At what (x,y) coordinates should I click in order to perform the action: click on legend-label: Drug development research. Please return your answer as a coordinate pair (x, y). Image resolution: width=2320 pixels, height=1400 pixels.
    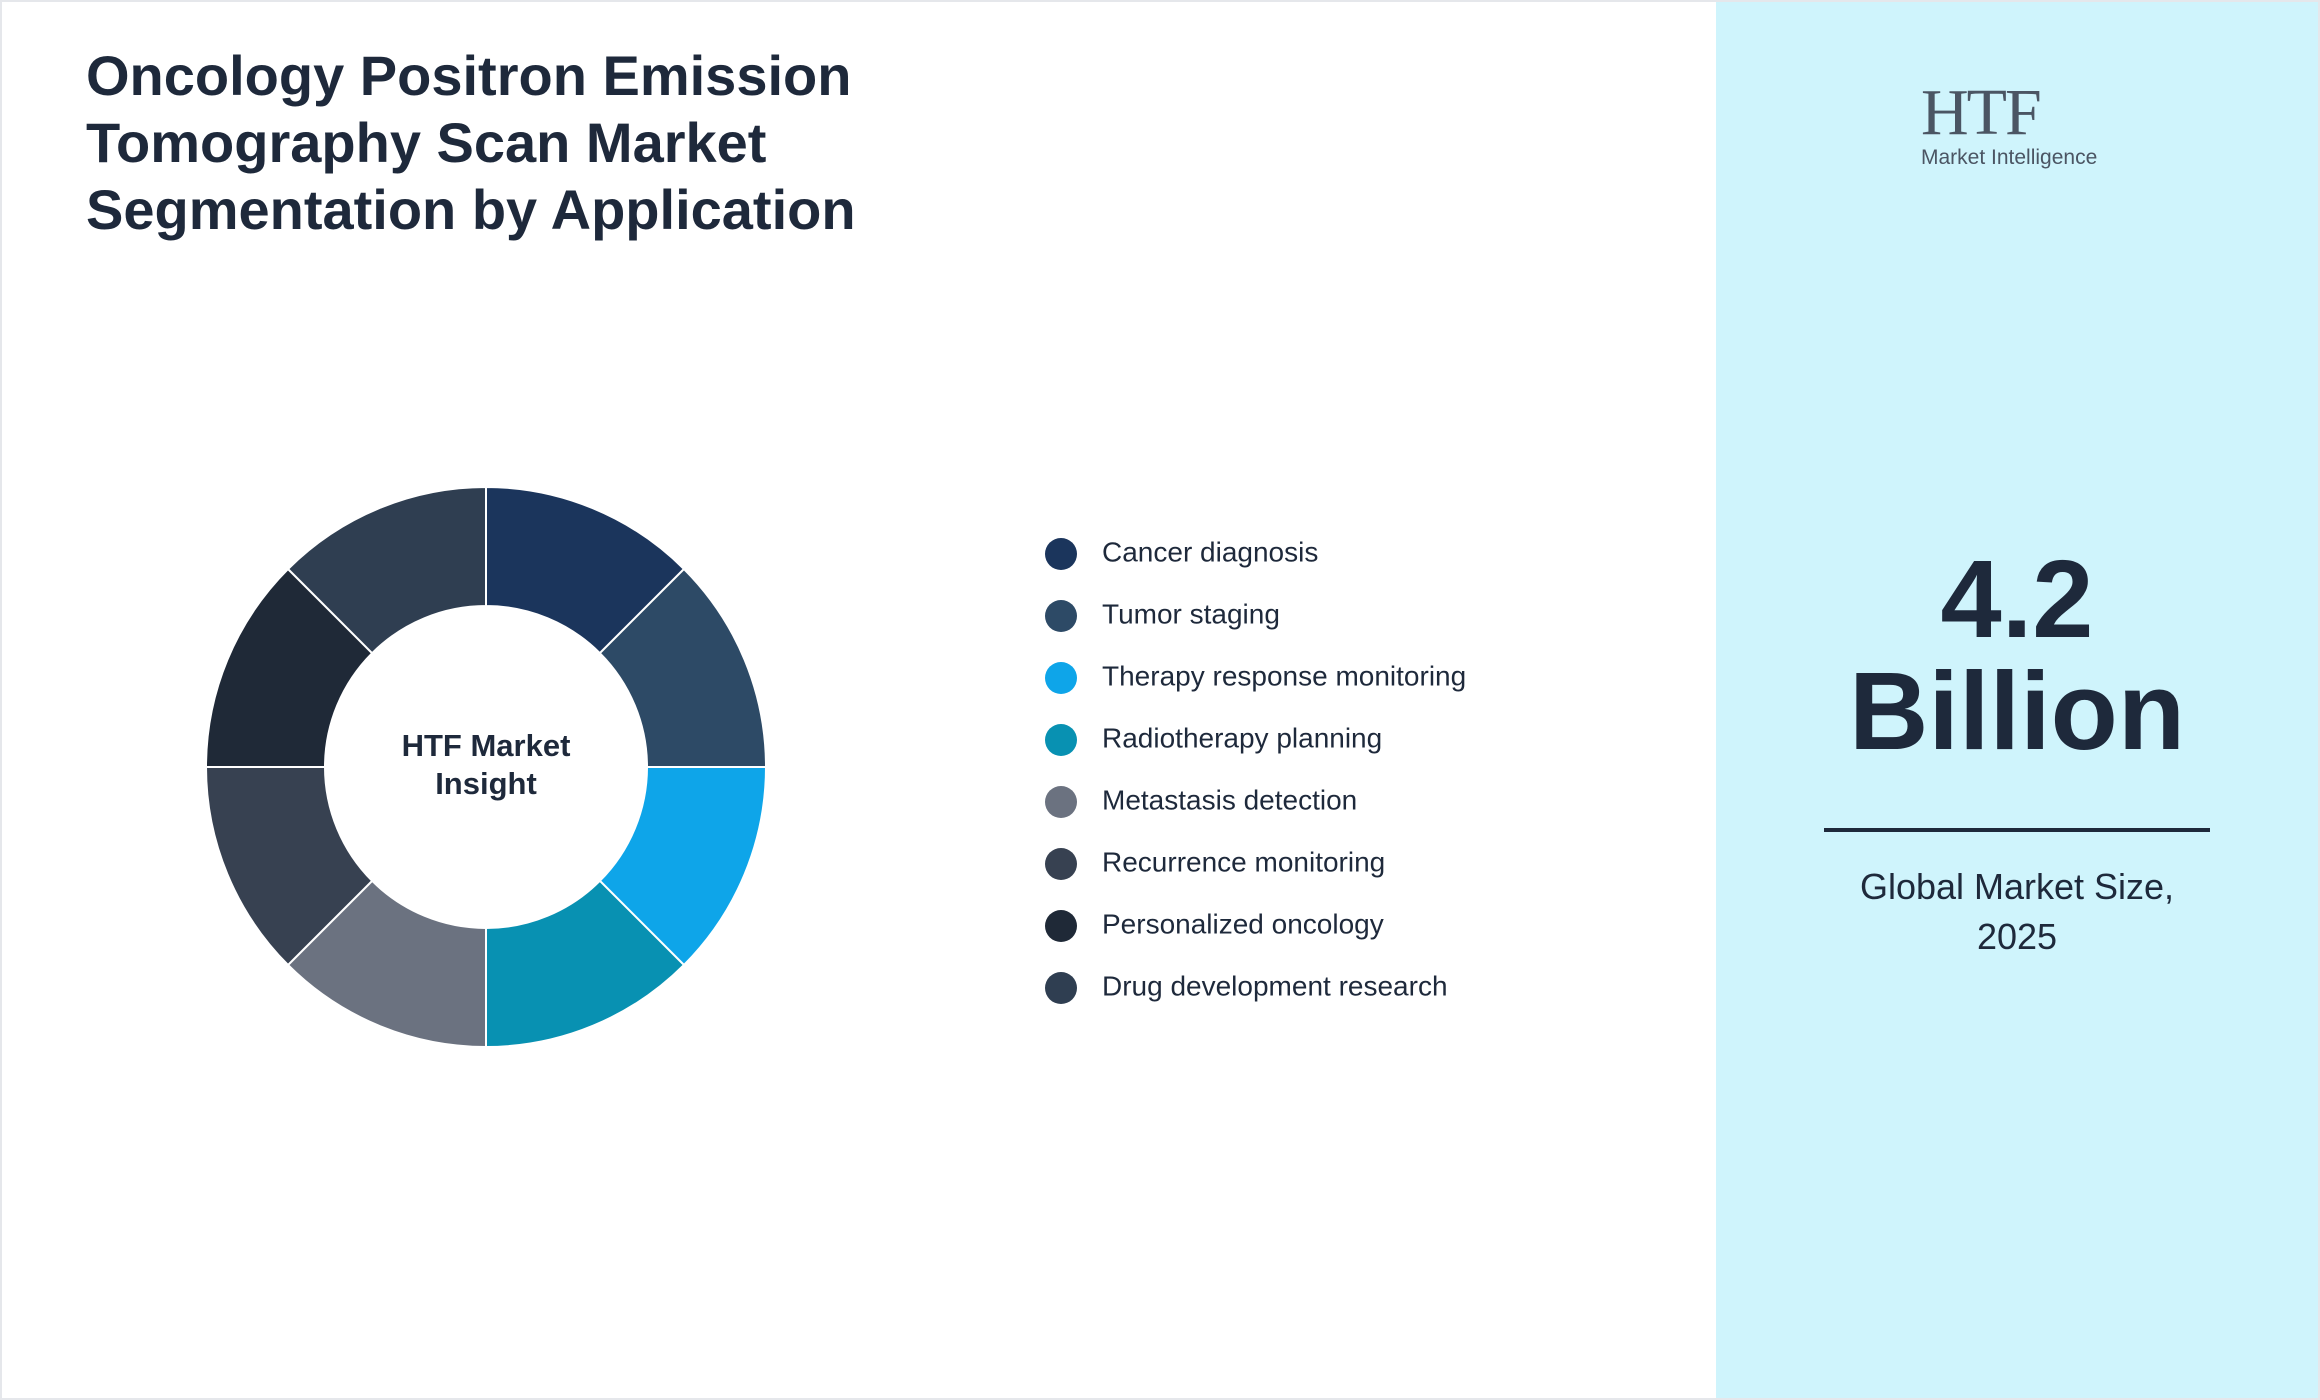
    Looking at the image, I should click on (1275, 985).